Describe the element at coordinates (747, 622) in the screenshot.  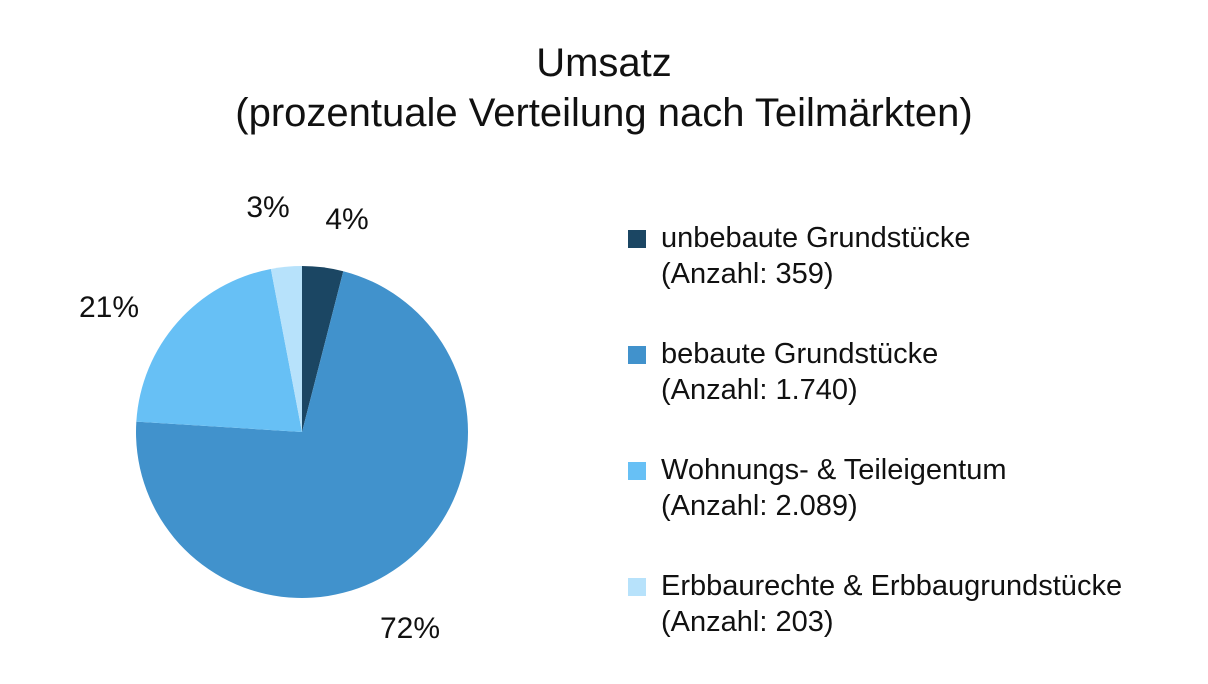
I see `legend-count: (Anzahl: 203)` at that location.